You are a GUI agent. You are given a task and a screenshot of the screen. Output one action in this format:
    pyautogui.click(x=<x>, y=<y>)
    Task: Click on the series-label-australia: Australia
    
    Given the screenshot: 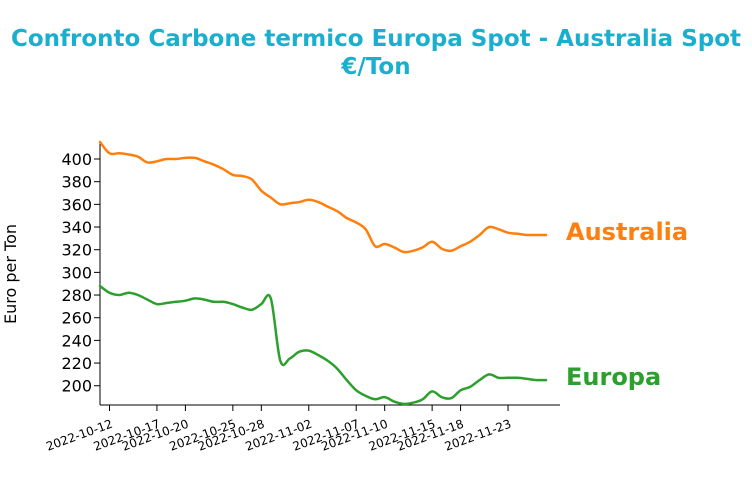 What is the action you would take?
    pyautogui.click(x=627, y=232)
    